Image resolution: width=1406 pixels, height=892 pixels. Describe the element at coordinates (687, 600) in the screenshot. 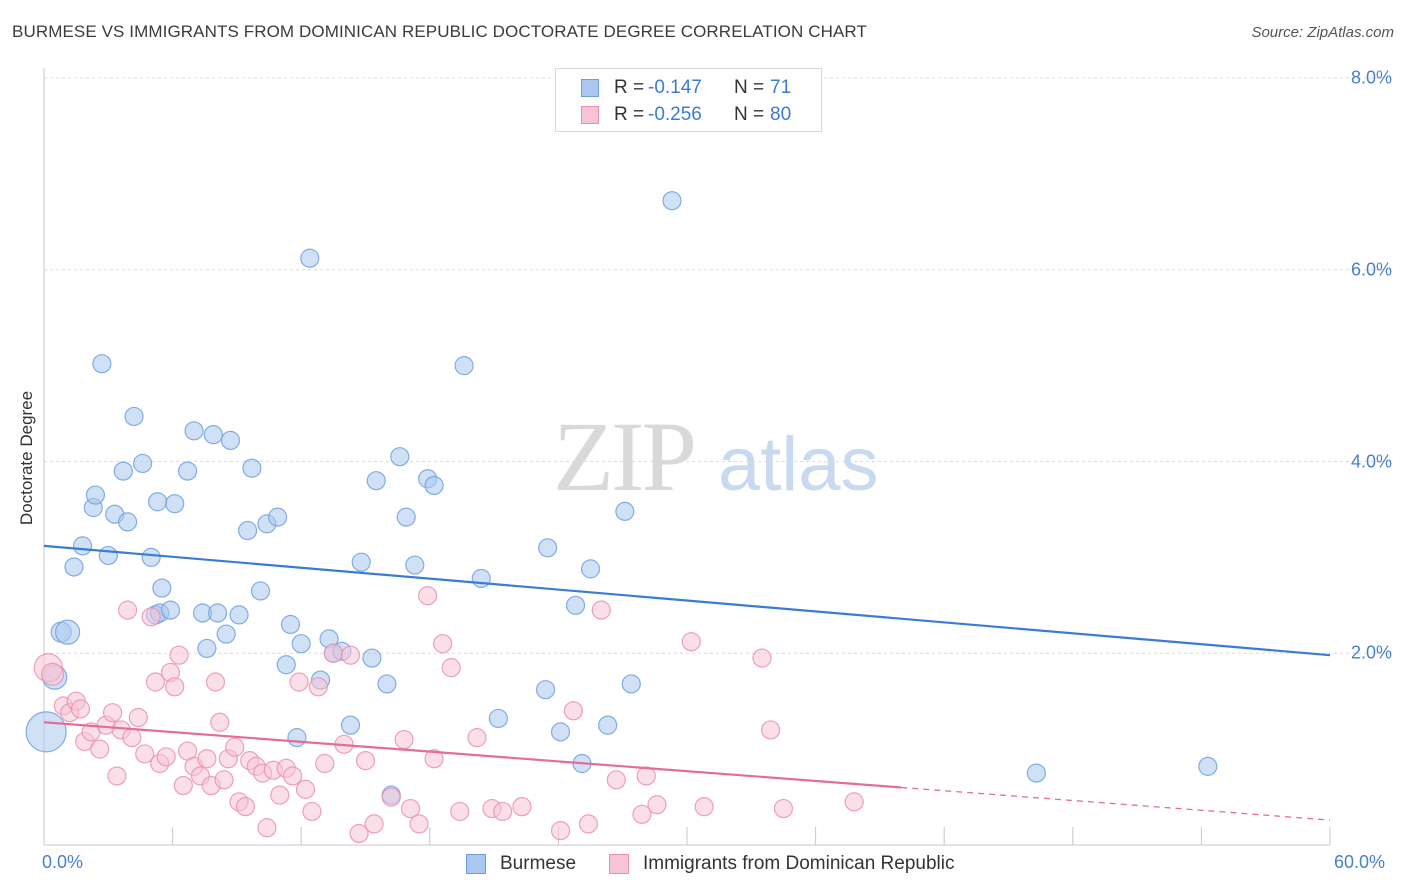

I see `burmese-trend-line` at that location.